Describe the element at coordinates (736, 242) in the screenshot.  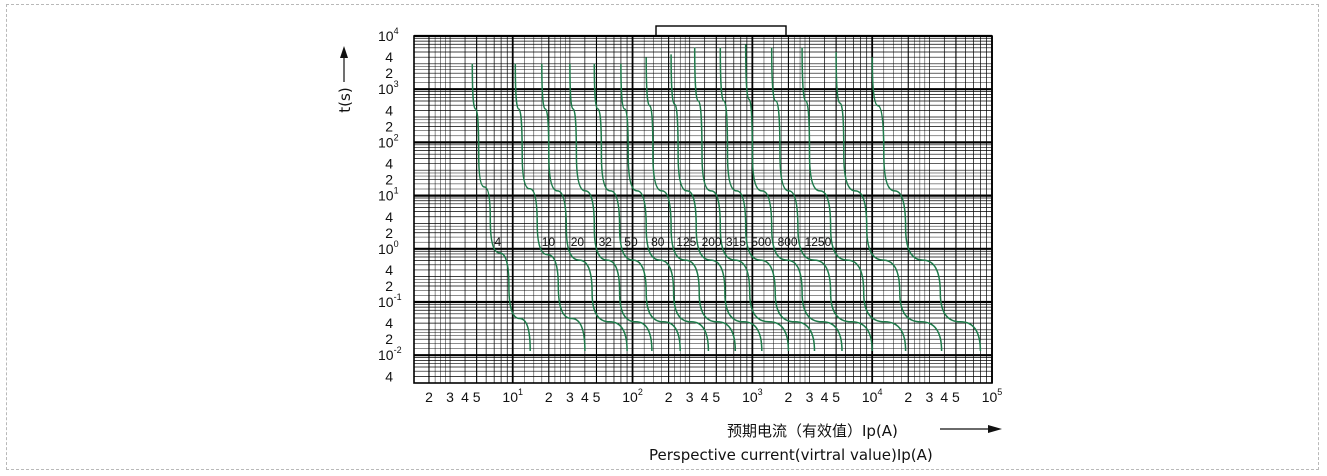
I see `rating-label-315: 315` at that location.